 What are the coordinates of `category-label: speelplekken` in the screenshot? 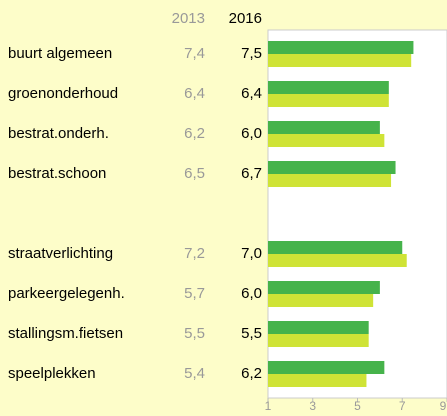 It's located at (52, 373).